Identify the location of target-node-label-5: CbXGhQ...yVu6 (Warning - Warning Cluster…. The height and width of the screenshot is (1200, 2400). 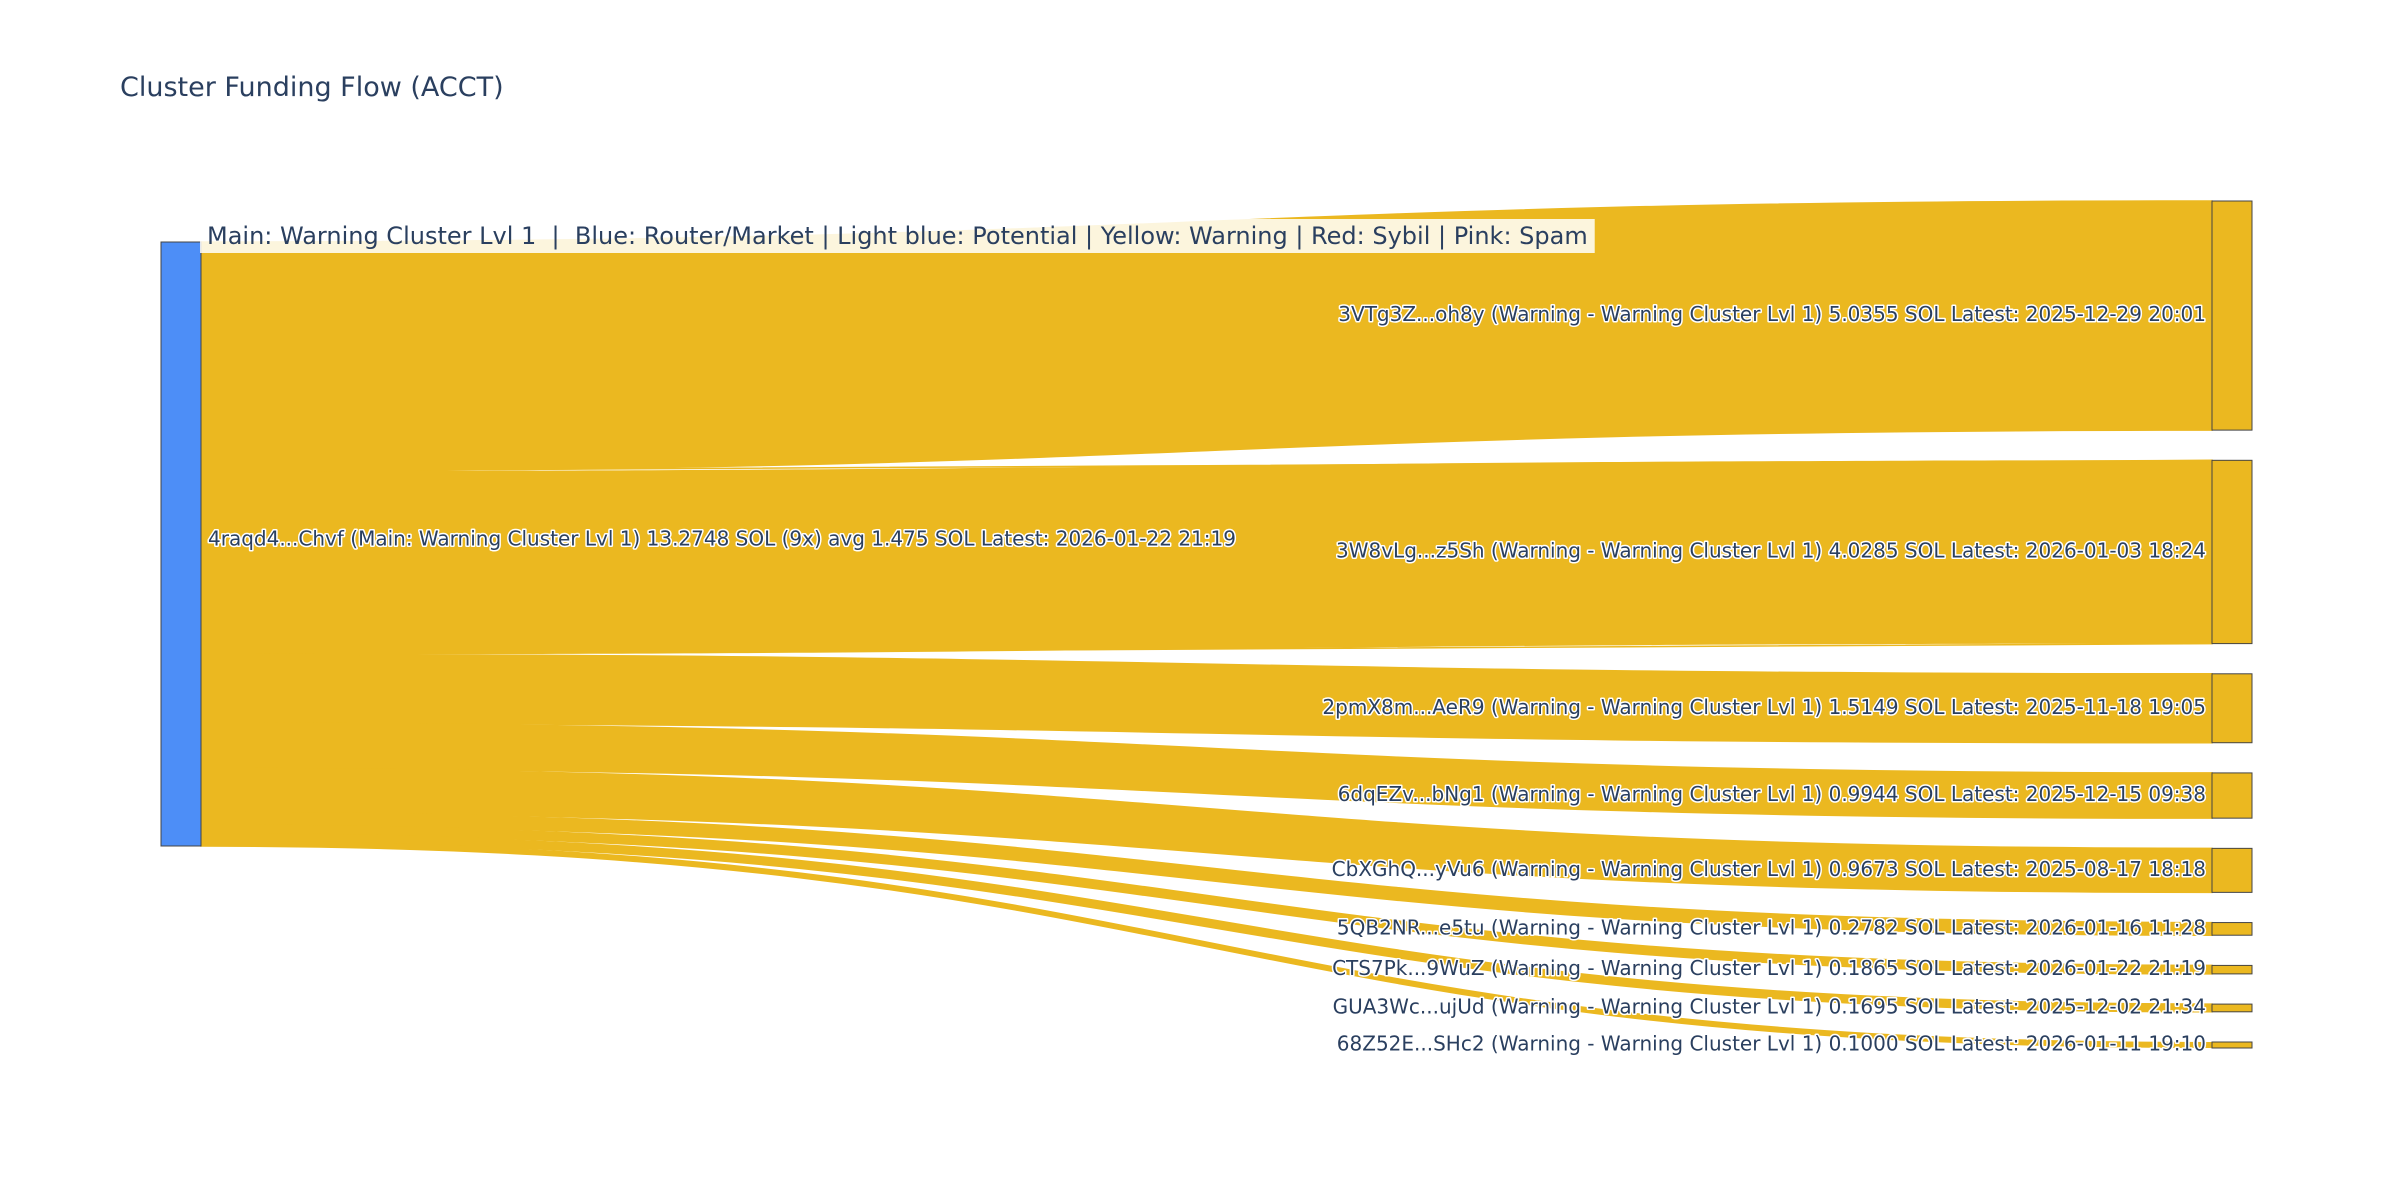
(1769, 869).